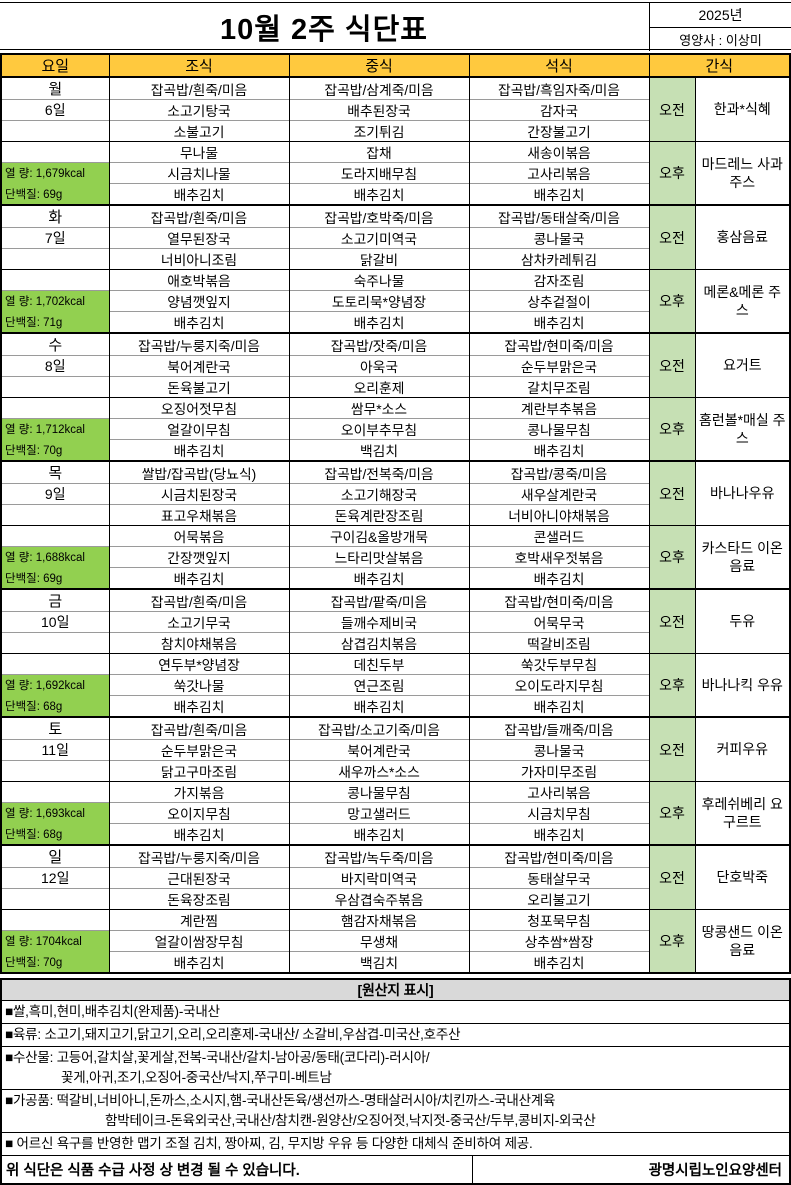 The width and height of the screenshot is (791, 1185). What do you see at coordinates (742, 301) in the screenshot?
I see `pm-snack: 메론&메론 주스` at bounding box center [742, 301].